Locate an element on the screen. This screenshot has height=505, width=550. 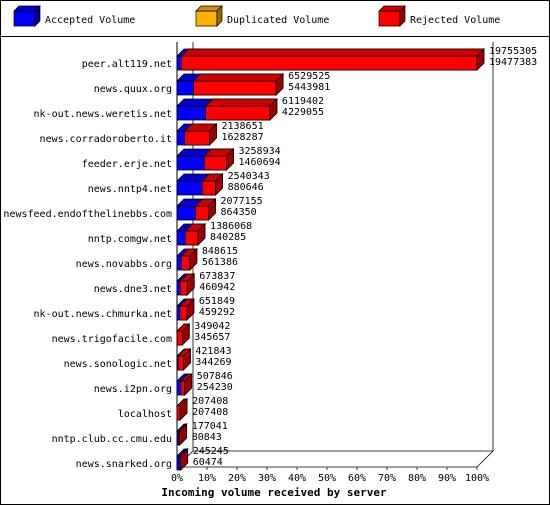
category-label: peer.alt119.net is located at coordinates (127, 64).